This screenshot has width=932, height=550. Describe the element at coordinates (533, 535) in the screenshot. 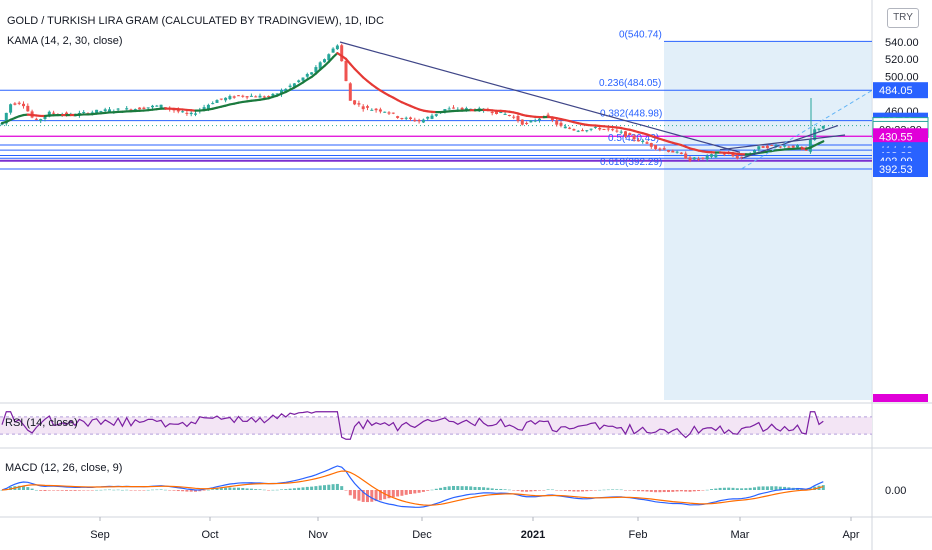

I see `time-tick-label: 2021` at that location.